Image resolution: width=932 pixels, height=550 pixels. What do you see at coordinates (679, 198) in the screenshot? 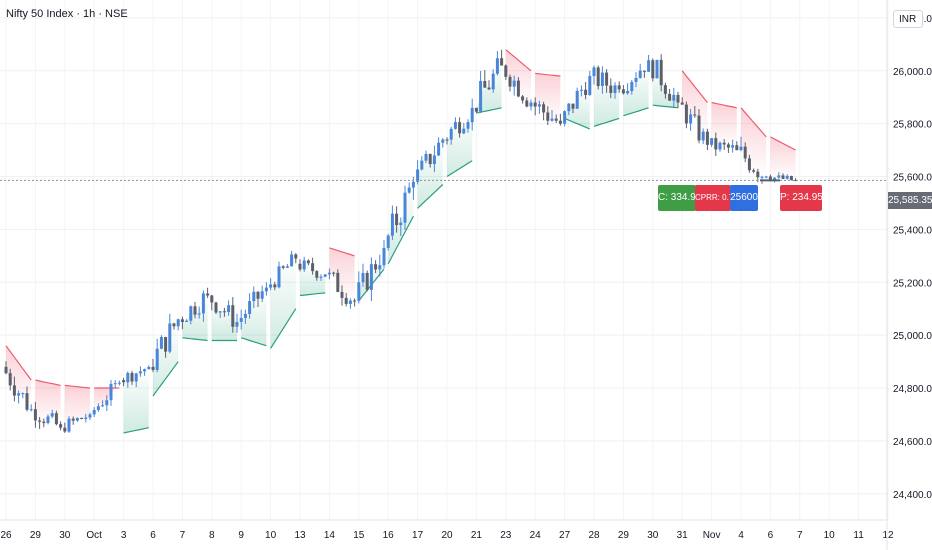
I see `c-label: C: 334.95` at bounding box center [679, 198].